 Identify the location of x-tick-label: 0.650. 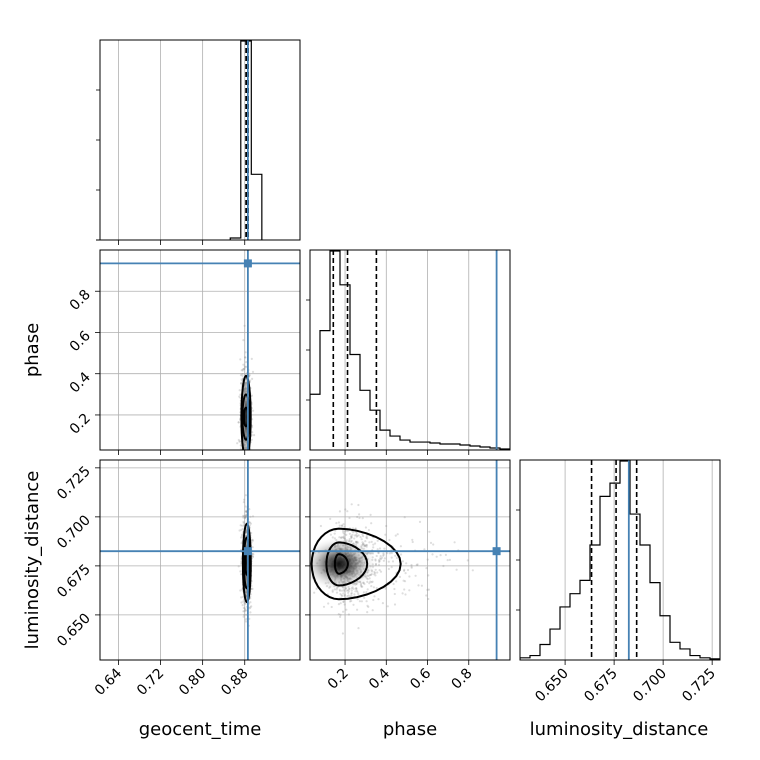
(552, 686).